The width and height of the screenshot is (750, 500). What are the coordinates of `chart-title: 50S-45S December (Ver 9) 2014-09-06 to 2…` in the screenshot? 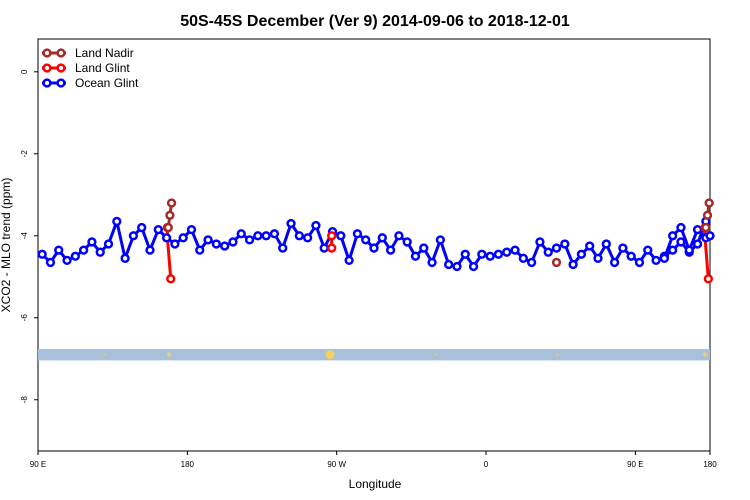 It's located at (375, 21).